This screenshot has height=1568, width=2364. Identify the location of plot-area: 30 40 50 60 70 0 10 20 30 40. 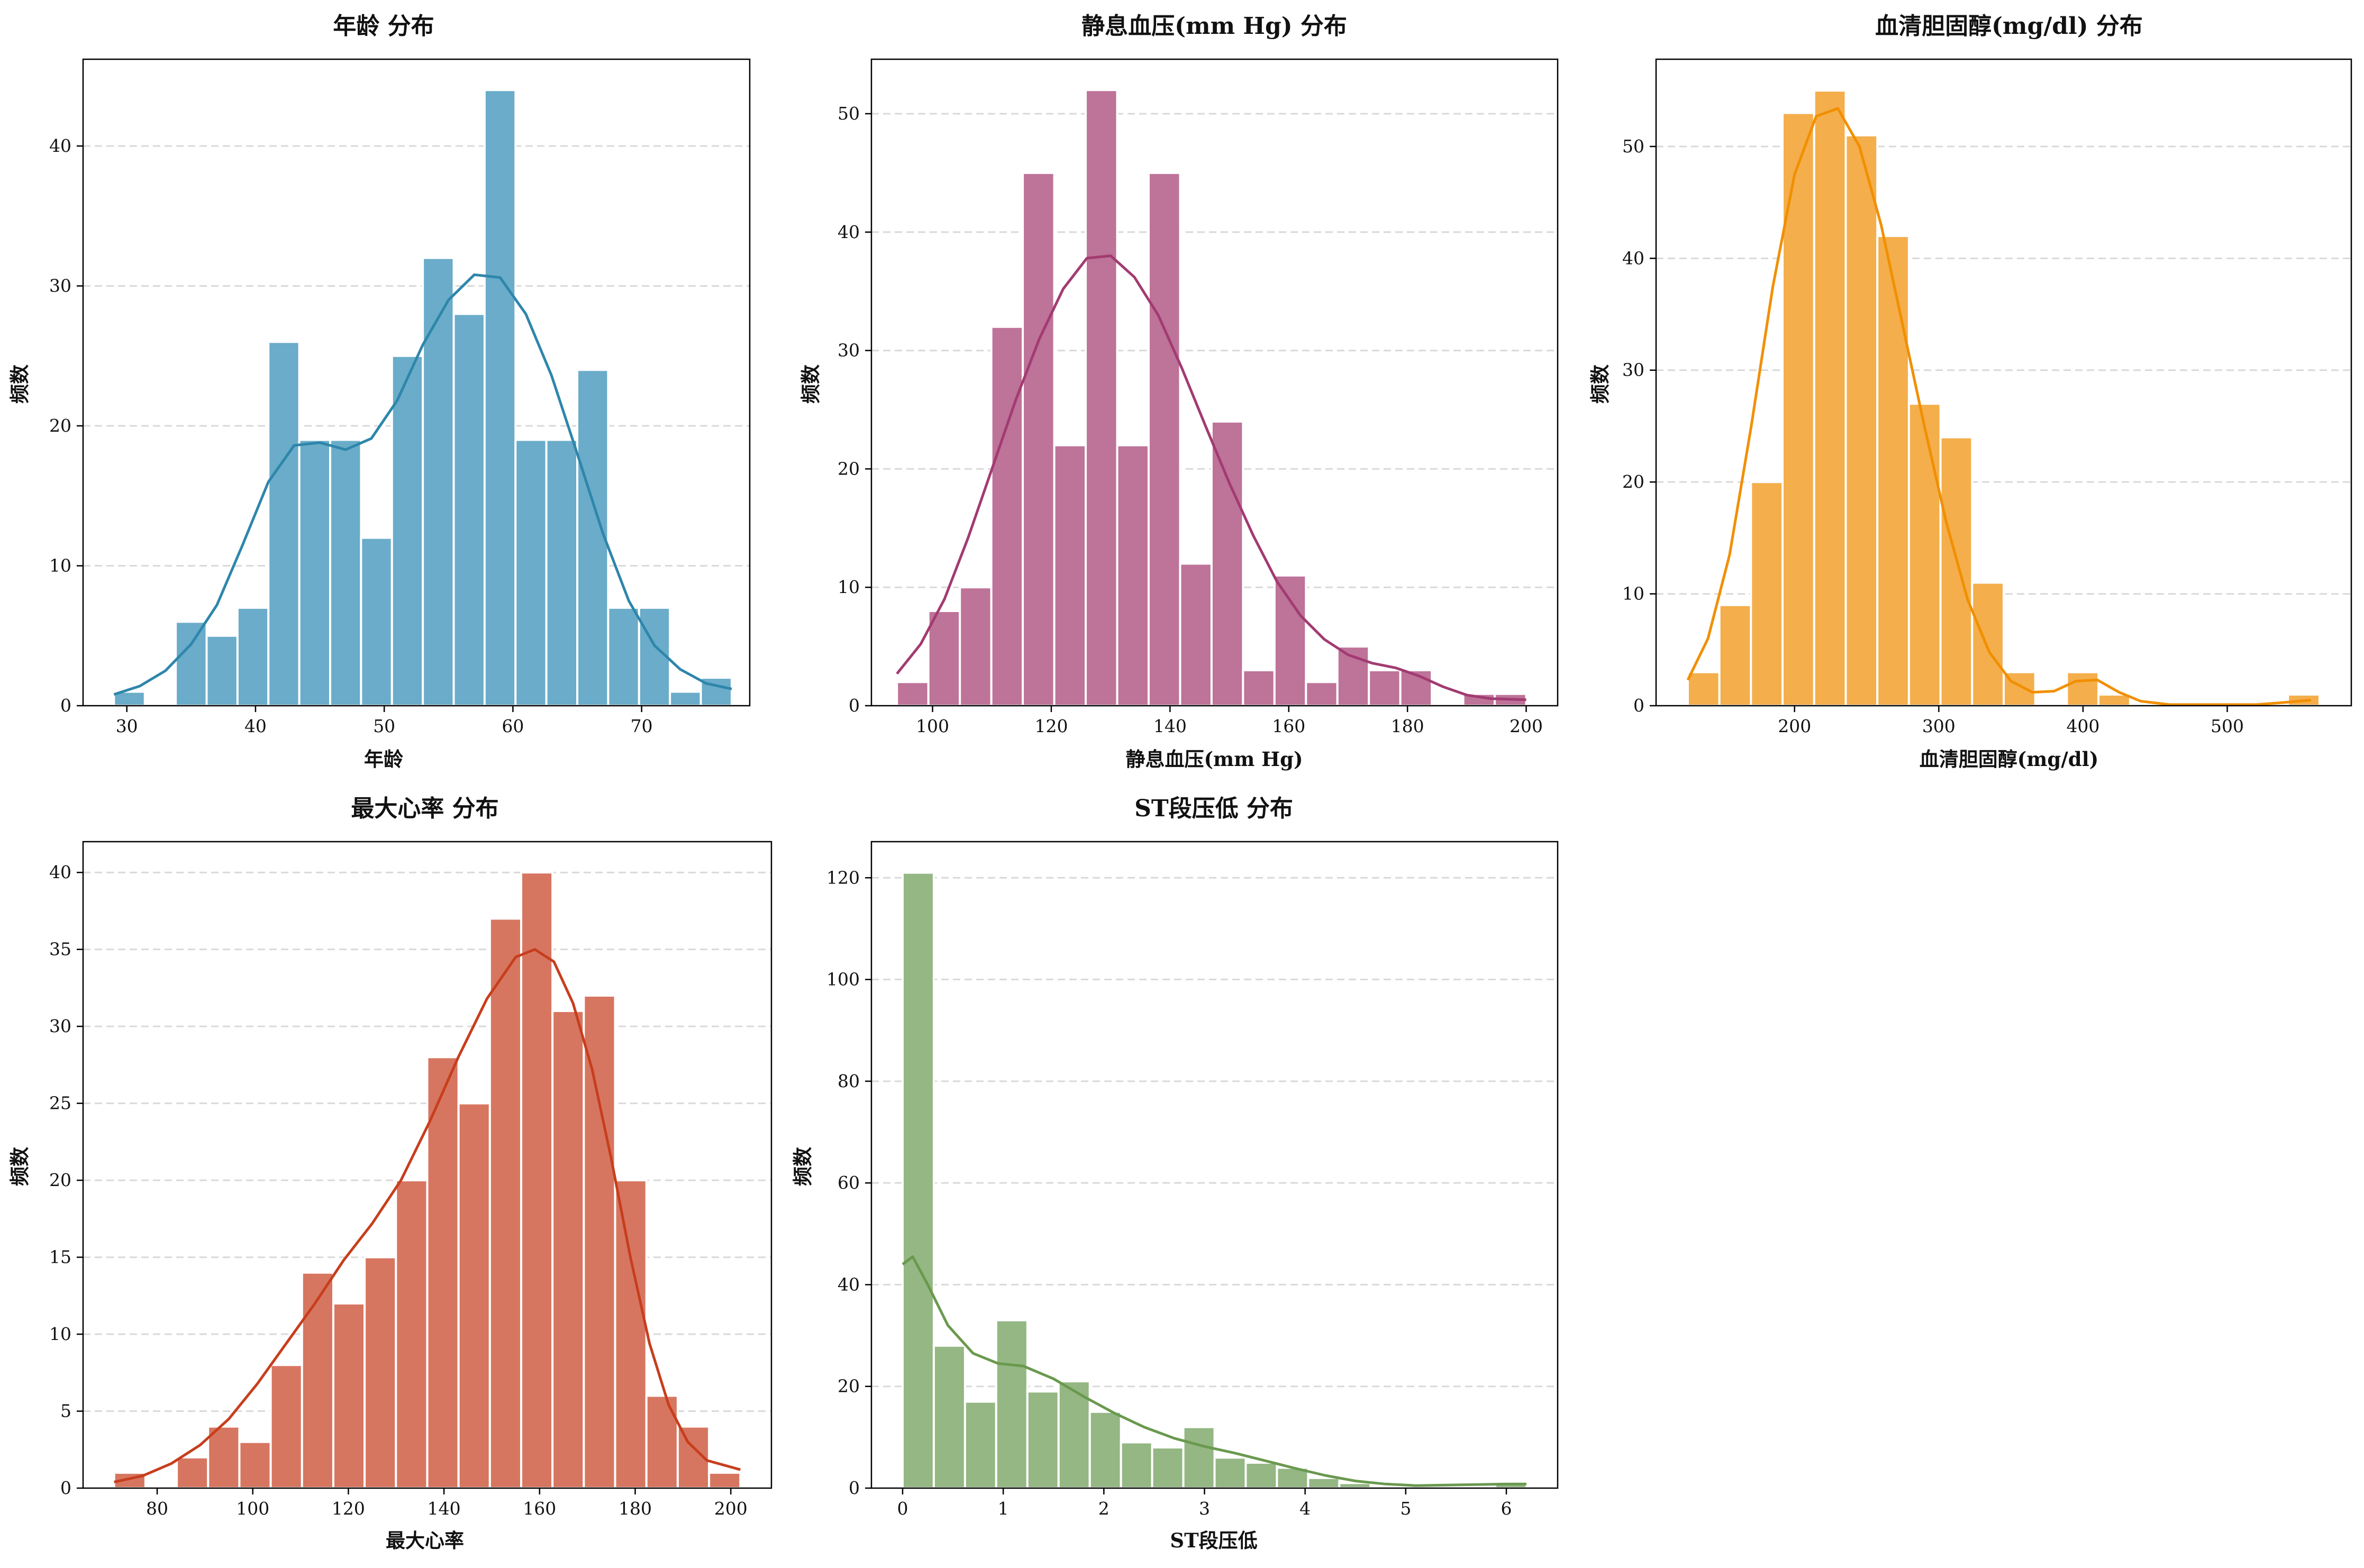
(400, 397).